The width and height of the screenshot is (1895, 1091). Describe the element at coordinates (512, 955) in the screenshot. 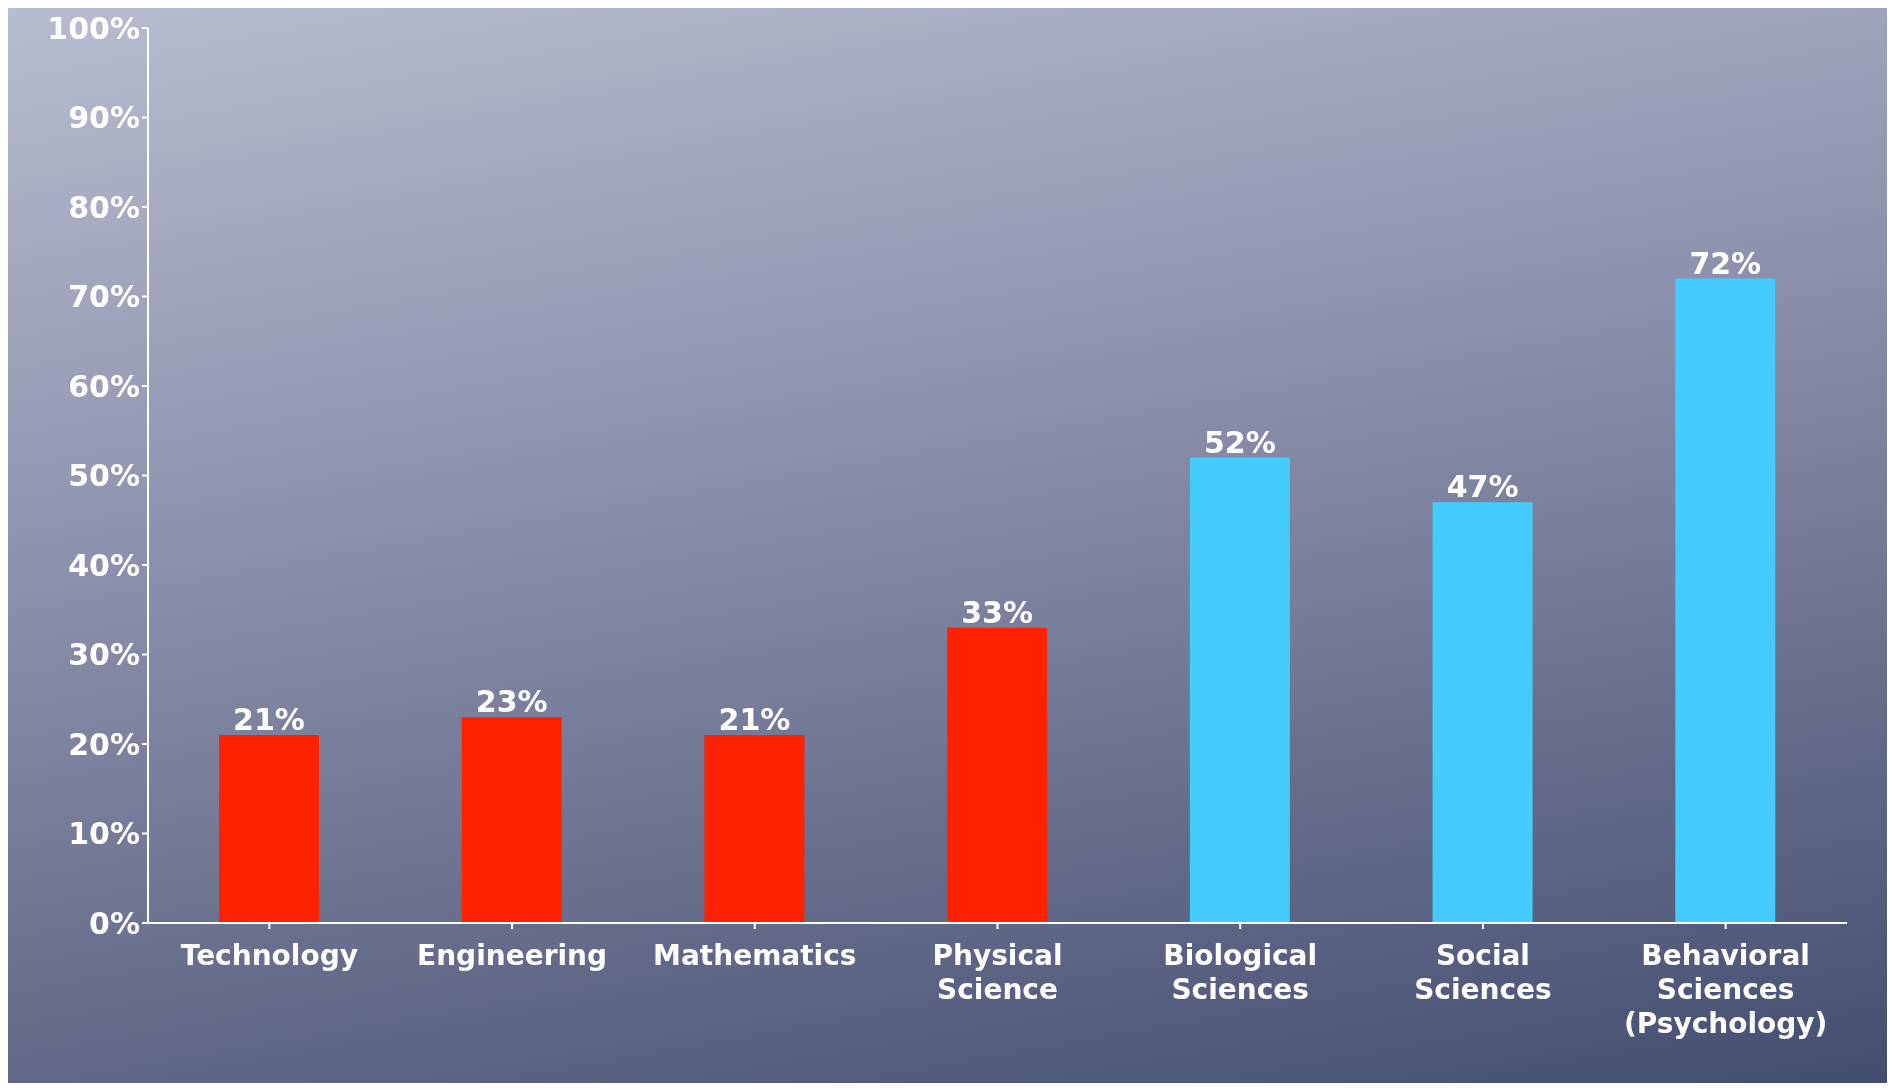

I see `x-tick-label: Engineering` at that location.